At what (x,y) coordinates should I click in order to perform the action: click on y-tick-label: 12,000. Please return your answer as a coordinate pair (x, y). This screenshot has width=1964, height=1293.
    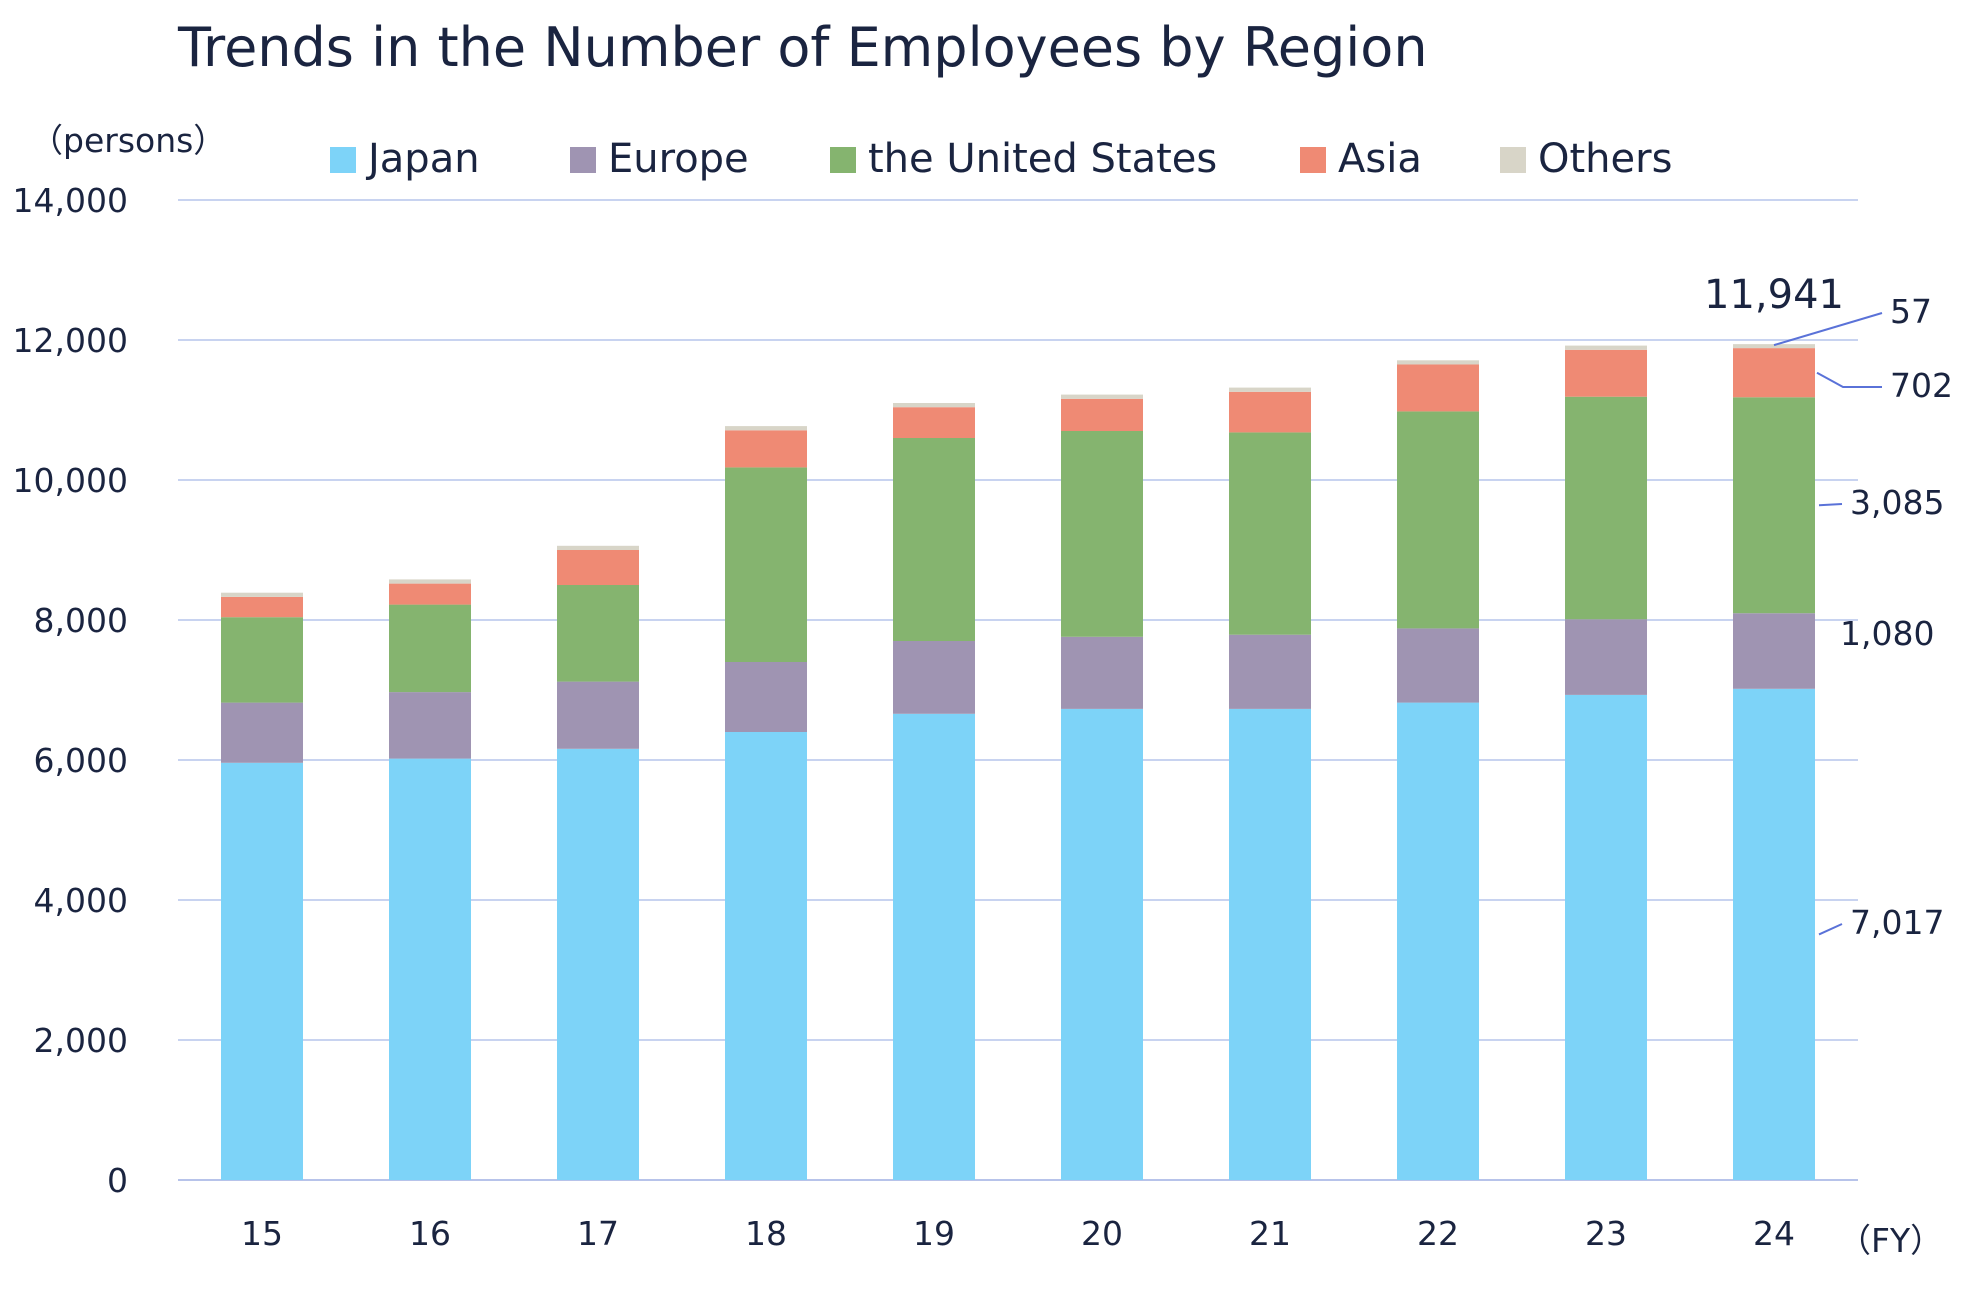
    Looking at the image, I should click on (70, 340).